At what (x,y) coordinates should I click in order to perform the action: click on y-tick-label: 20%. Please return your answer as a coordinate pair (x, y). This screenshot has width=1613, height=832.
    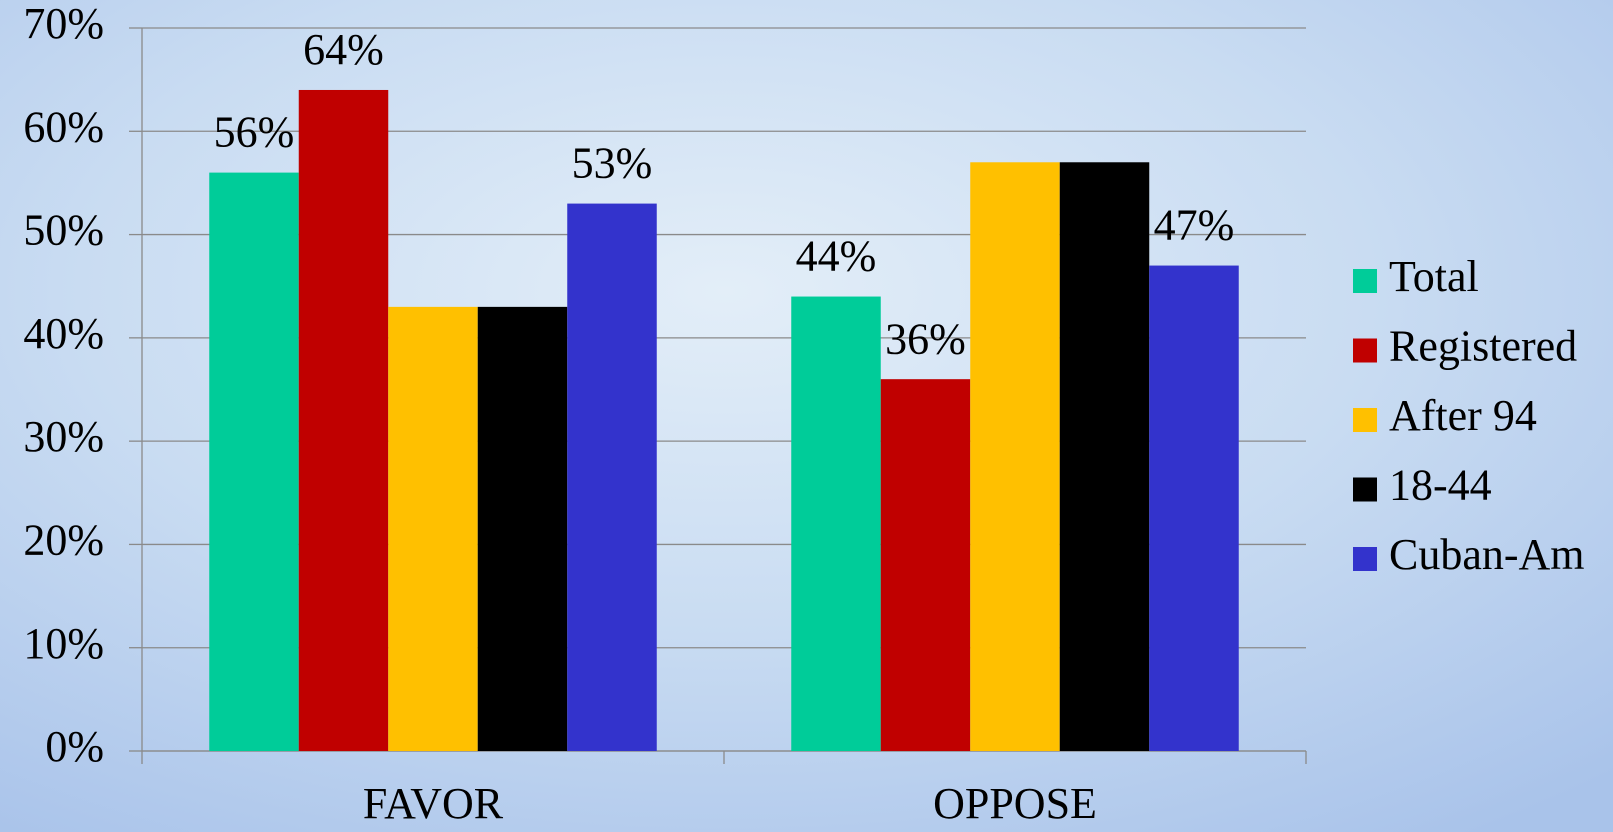
    Looking at the image, I should click on (63, 540).